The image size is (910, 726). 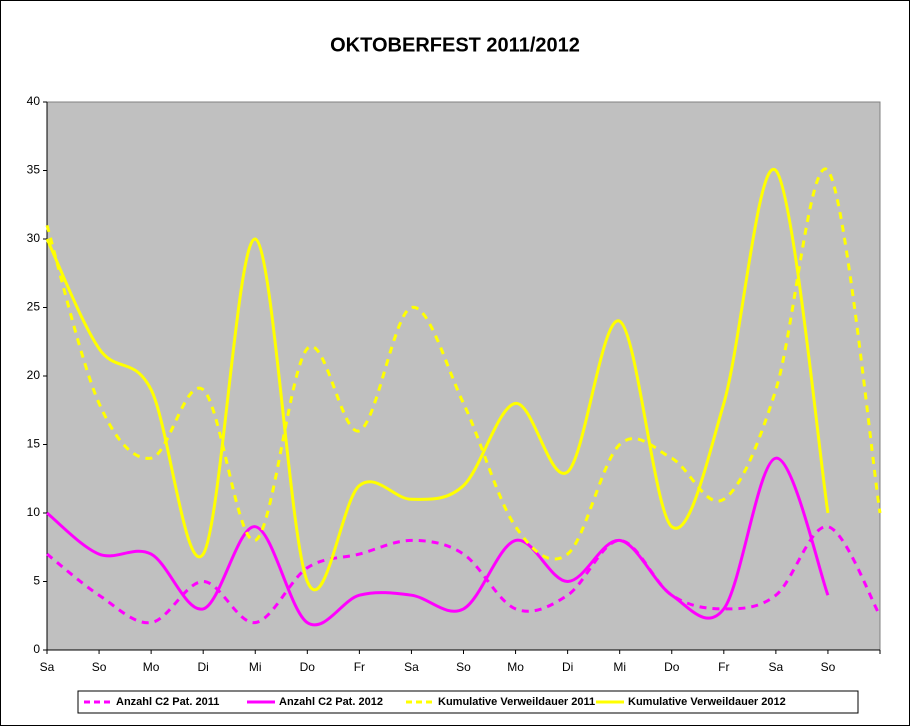 What do you see at coordinates (34, 307) in the screenshot?
I see `y-tick-label: 25` at bounding box center [34, 307].